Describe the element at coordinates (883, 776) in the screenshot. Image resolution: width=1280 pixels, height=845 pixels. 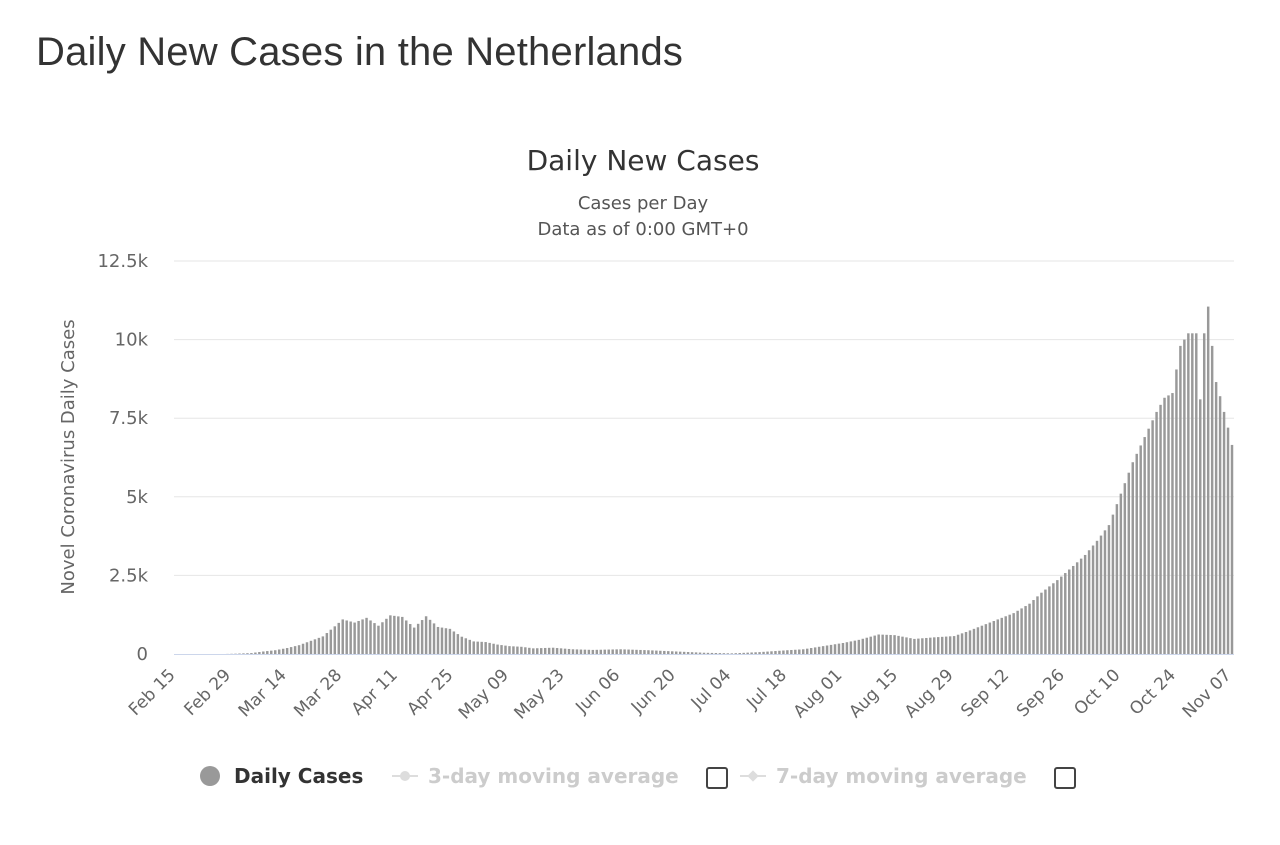
I see `legend-item-7-day-average: 7-day moving average` at that location.